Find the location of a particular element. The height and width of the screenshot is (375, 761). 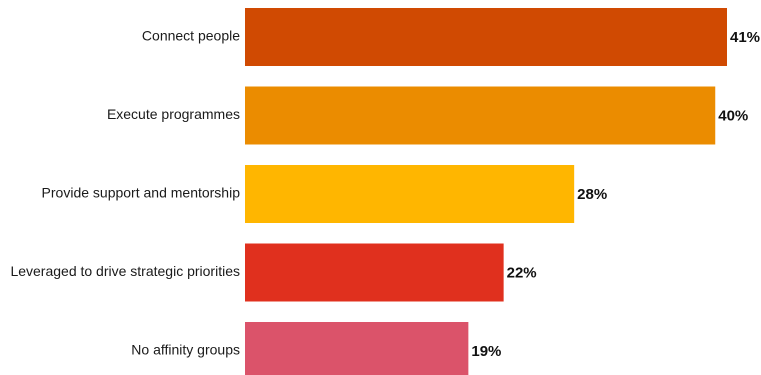

category-label-2: Execute programmes is located at coordinates (173, 114).